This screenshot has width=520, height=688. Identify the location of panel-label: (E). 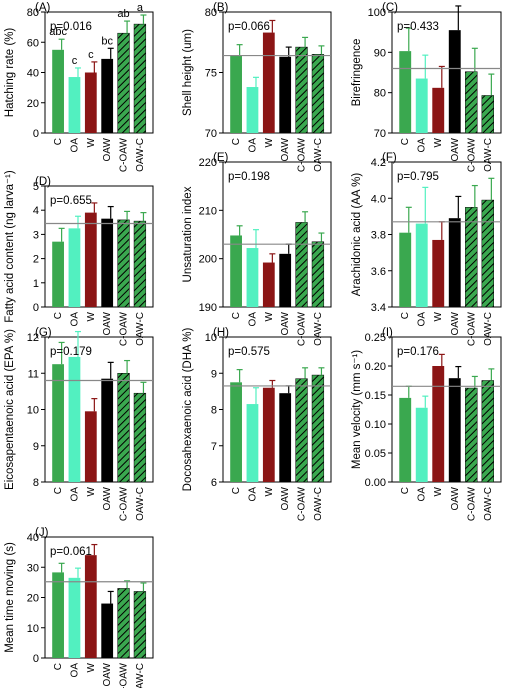
(221, 158).